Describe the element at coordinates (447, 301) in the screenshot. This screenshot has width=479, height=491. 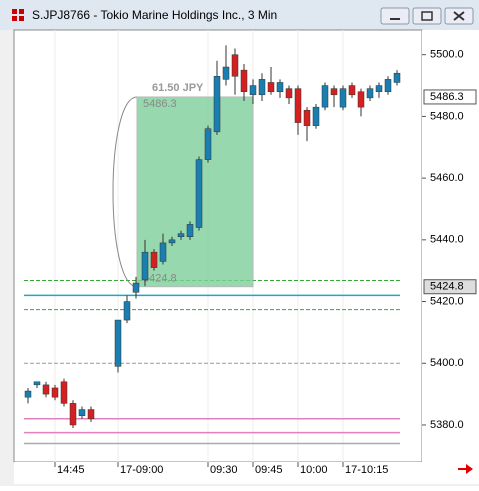
I see `y-tick-label: 5420.0` at that location.